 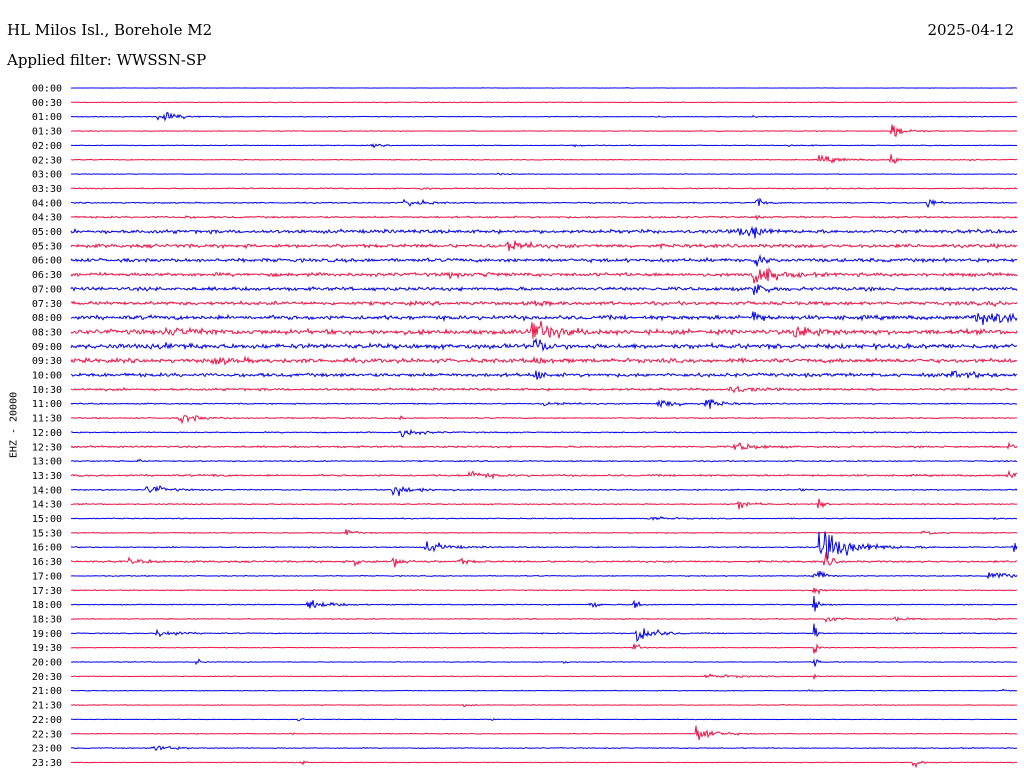 I want to click on time-tick-label: 14:30, so click(x=47, y=505).